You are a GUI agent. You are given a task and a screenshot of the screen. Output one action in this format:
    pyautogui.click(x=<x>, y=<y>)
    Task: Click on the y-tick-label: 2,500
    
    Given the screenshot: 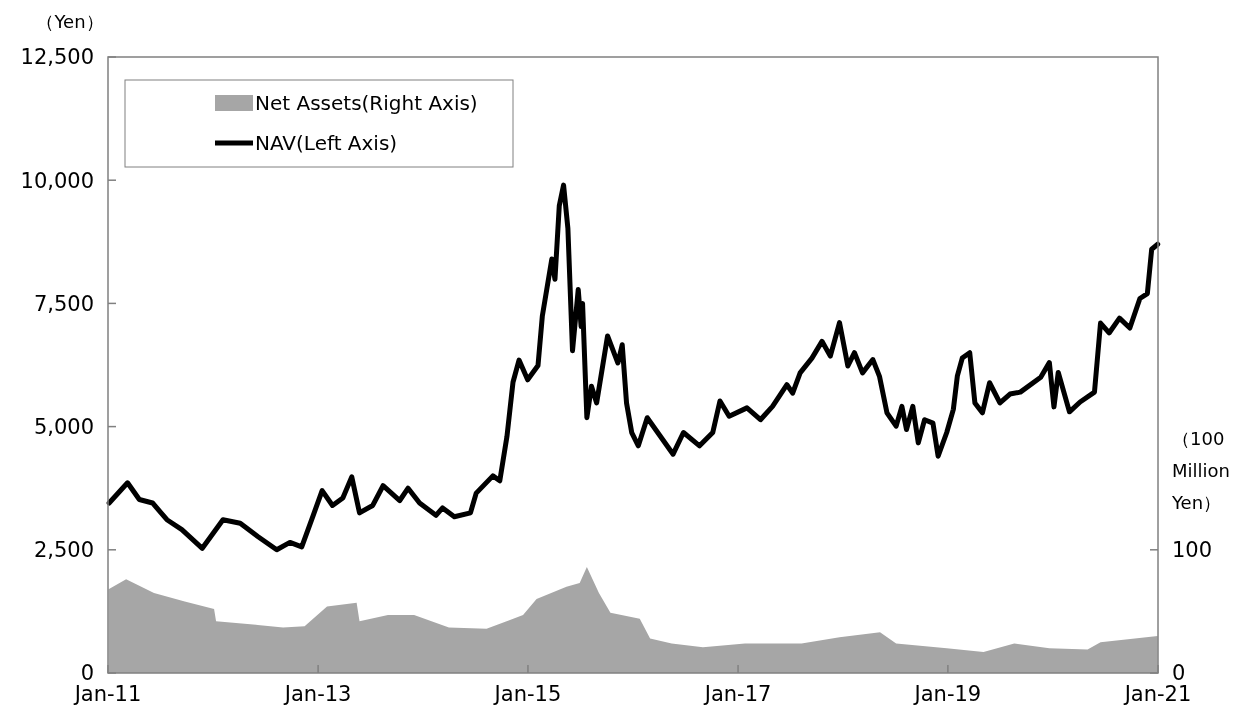 What is the action you would take?
    pyautogui.click(x=63, y=550)
    